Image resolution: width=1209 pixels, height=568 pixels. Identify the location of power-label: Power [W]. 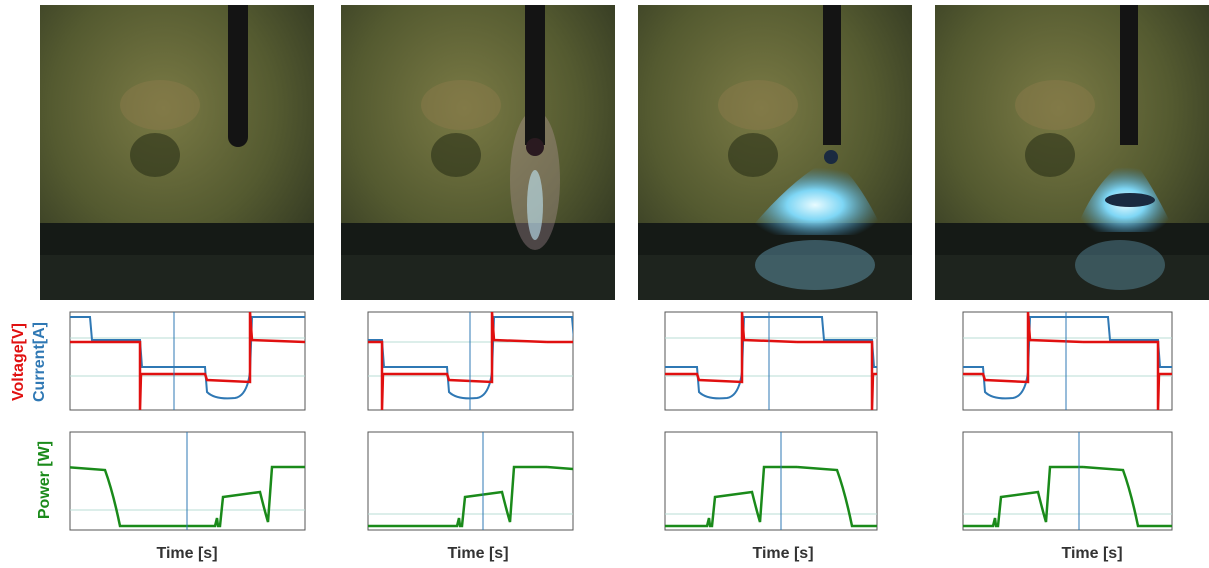
(44, 480).